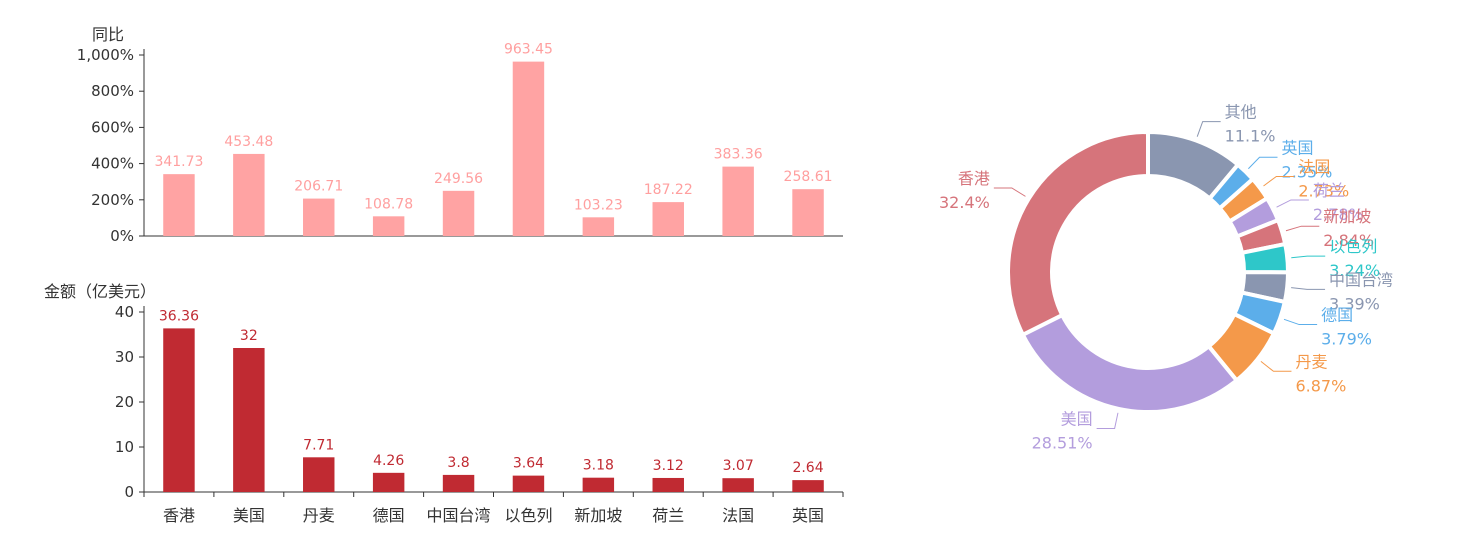 This screenshot has height=551, width=1461. I want to click on pie-label-7: 德国, so click(1337, 315).